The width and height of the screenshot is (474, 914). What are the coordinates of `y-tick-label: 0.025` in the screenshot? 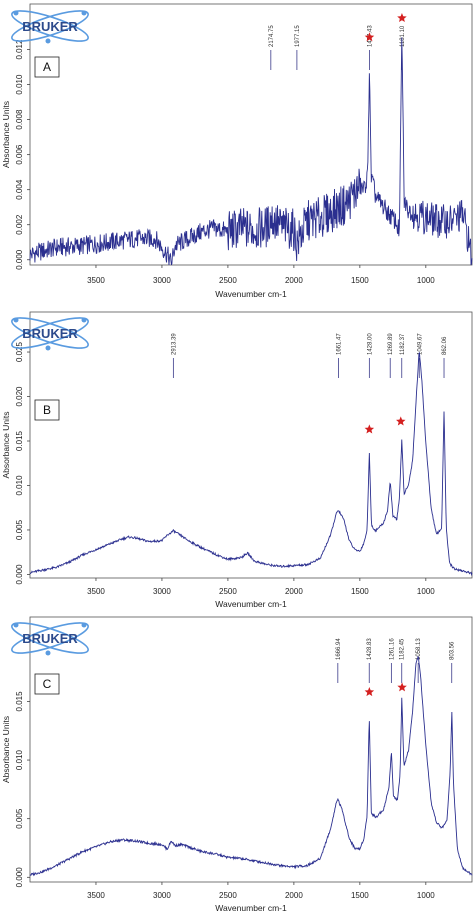 It's located at (19, 351).